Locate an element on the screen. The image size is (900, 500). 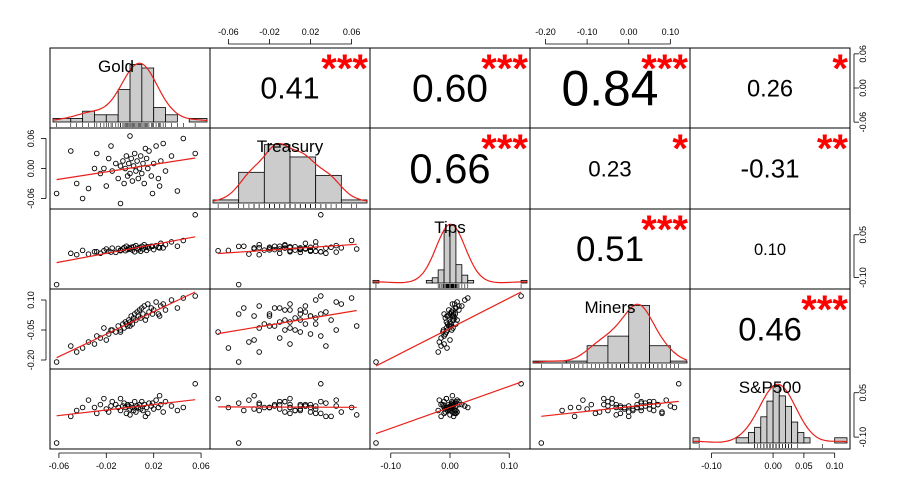
tick-label: -0.06 is located at coordinates (228, 32).